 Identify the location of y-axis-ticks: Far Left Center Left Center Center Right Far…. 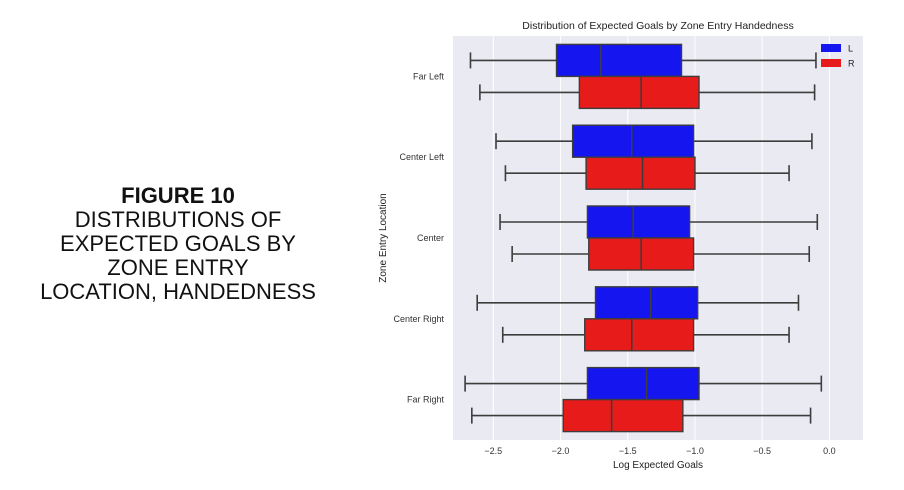
(418, 237).